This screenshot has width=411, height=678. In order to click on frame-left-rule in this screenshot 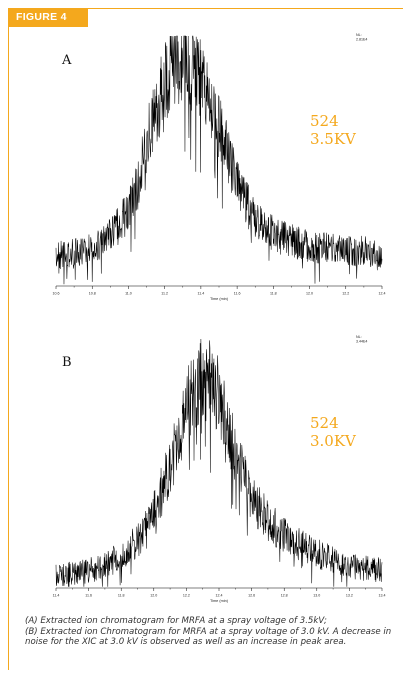, I will do `click(8, 339)`.